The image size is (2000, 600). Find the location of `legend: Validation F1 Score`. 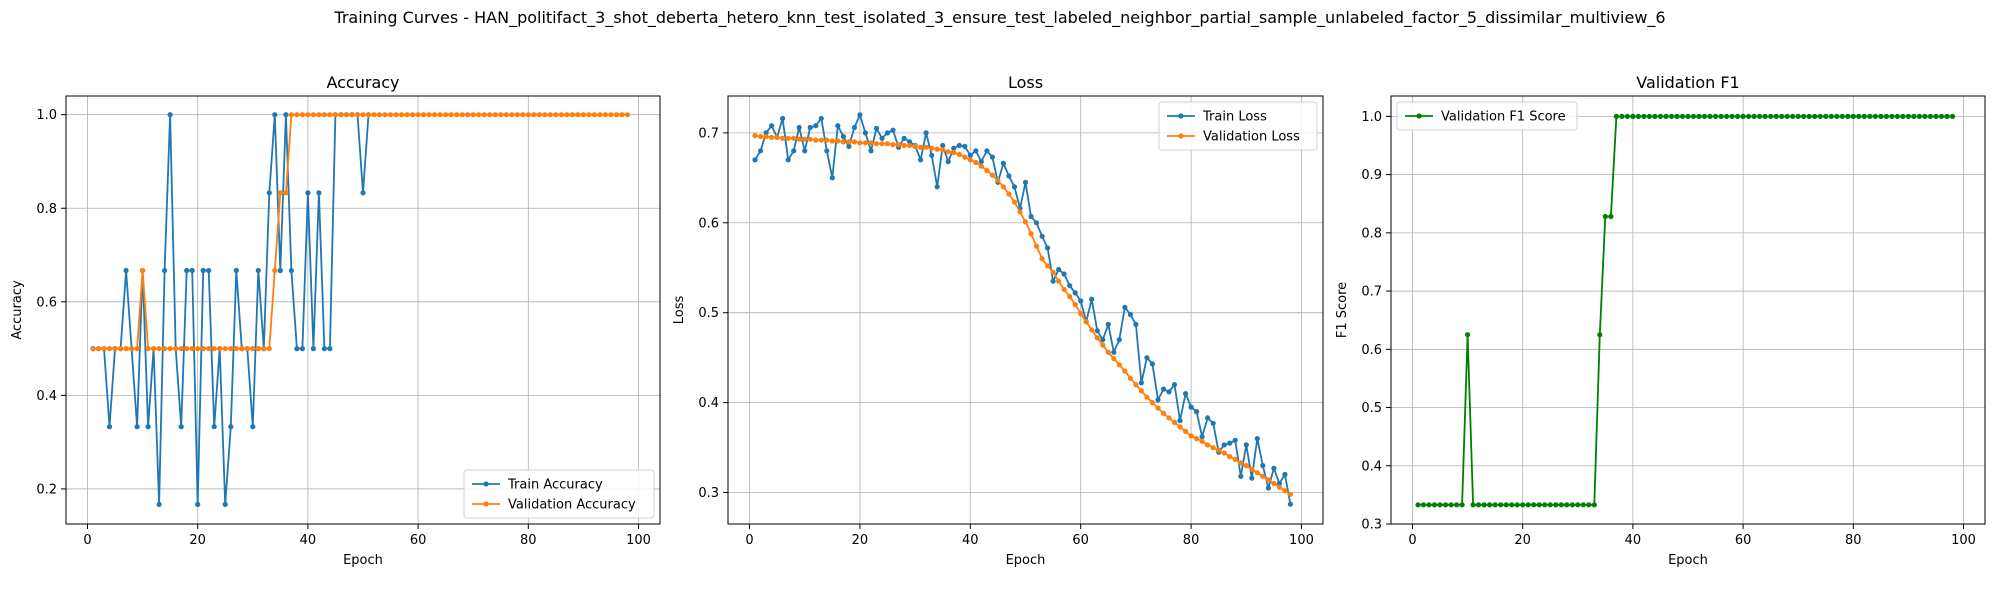

legend: Validation F1 Score is located at coordinates (1487, 116).